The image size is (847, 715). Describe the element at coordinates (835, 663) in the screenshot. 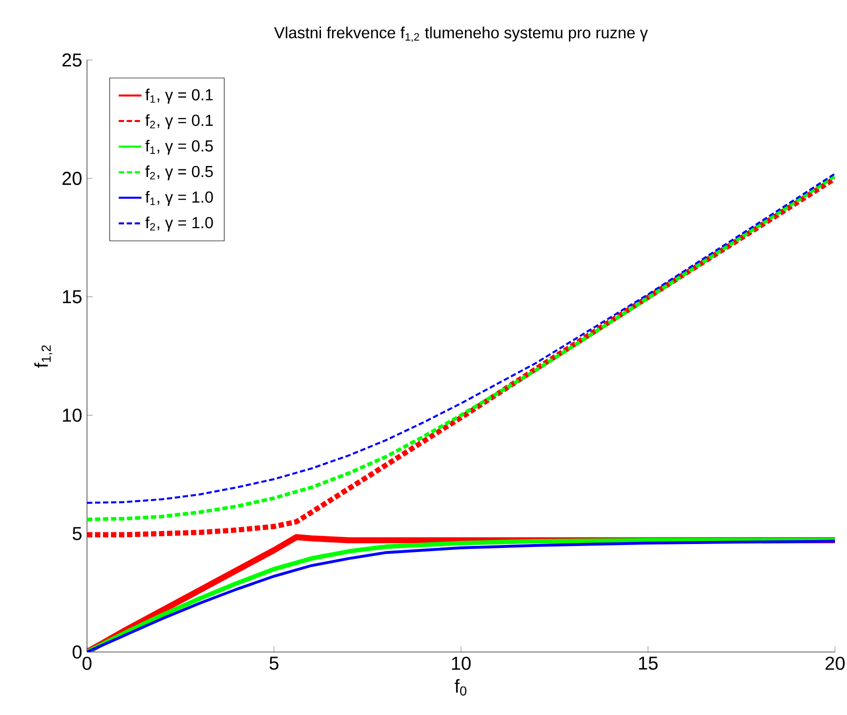

I see `x-tick-label: 20` at that location.